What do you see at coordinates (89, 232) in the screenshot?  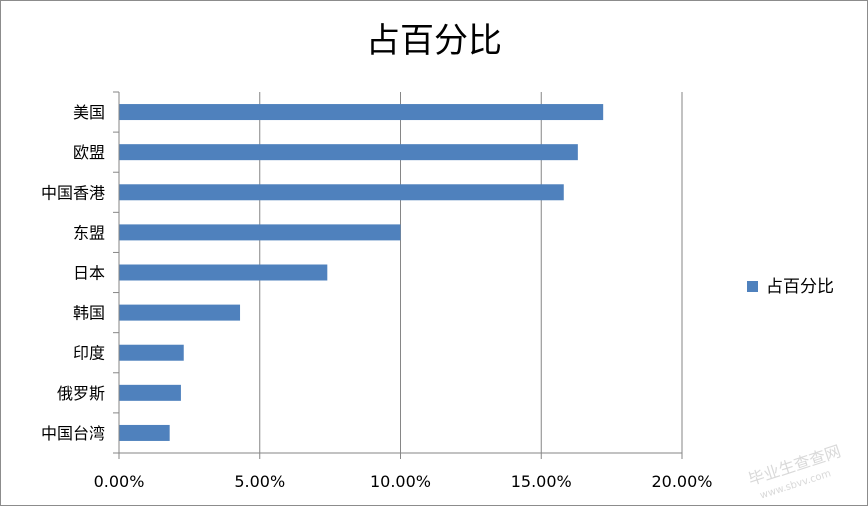 I see `y-tick-label: 东盟` at bounding box center [89, 232].